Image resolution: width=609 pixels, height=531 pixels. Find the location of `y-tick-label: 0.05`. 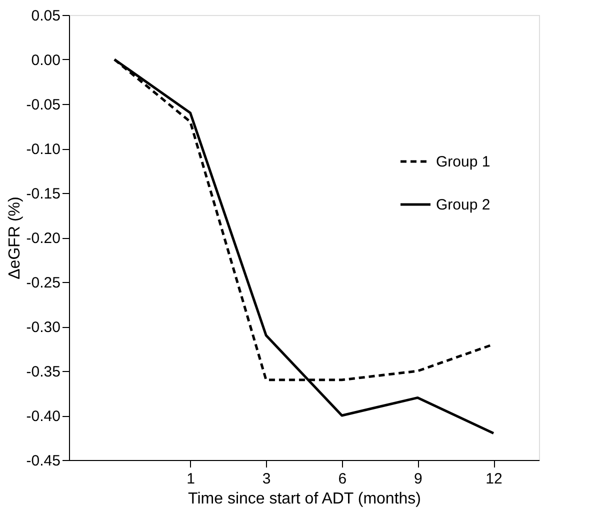

y-tick-label: 0.05 is located at coordinates (45, 16).